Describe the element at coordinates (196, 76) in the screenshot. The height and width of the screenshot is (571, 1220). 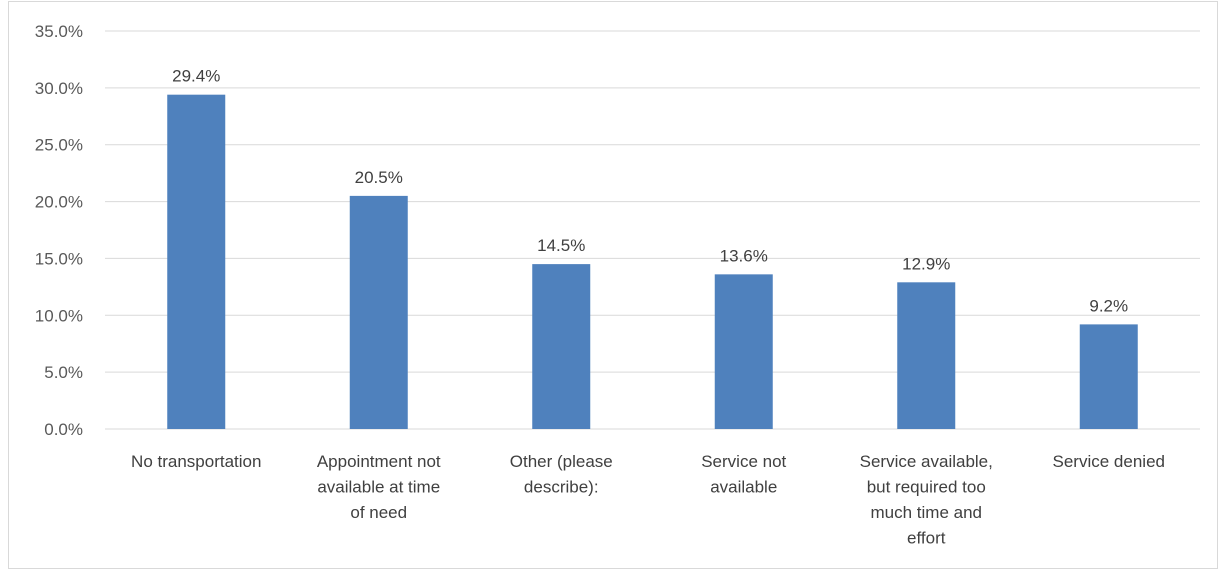
I see `data-label: 29.4%` at that location.